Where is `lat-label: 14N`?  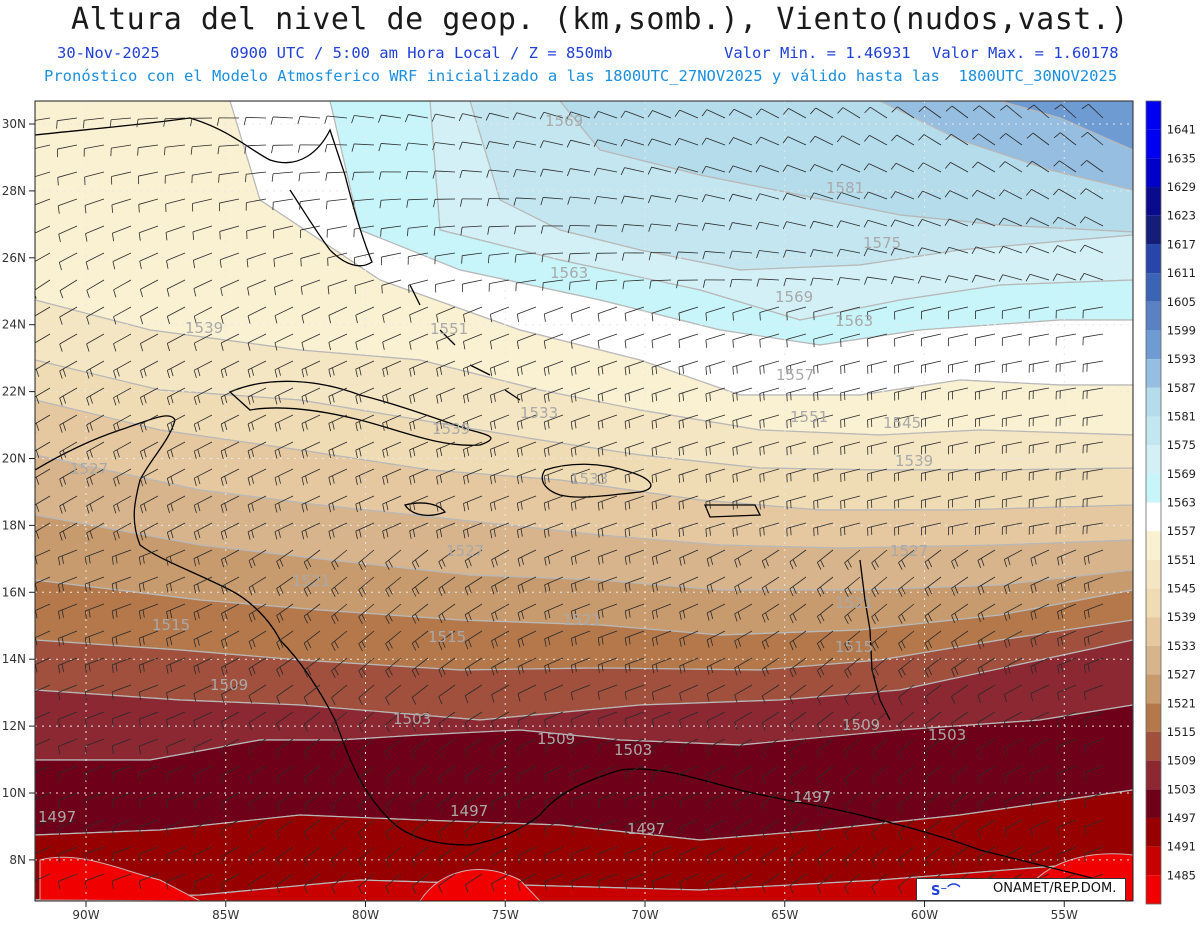 lat-label: 14N is located at coordinates (14, 659).